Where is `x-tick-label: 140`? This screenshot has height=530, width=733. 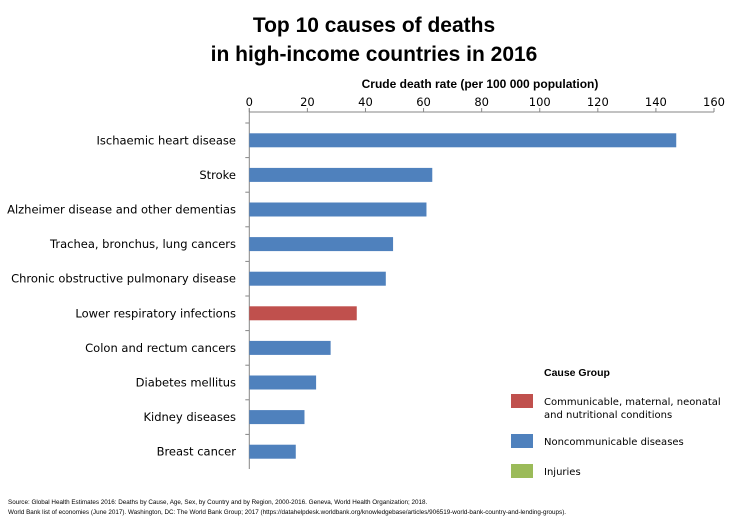 x-tick-label: 140 is located at coordinates (656, 102).